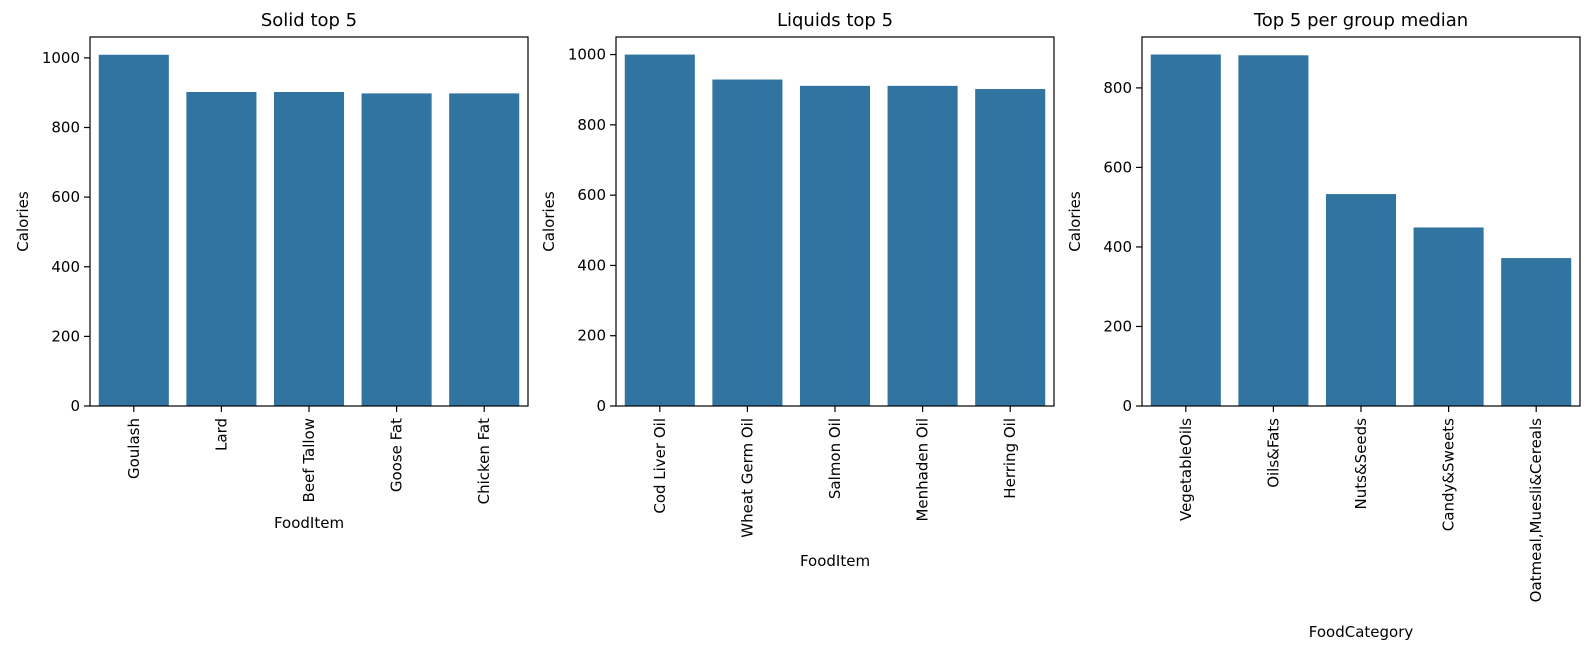 This screenshot has height=659, width=1590. Describe the element at coordinates (1360, 20) in the screenshot. I see `chart-title: Top 5 per group median` at that location.